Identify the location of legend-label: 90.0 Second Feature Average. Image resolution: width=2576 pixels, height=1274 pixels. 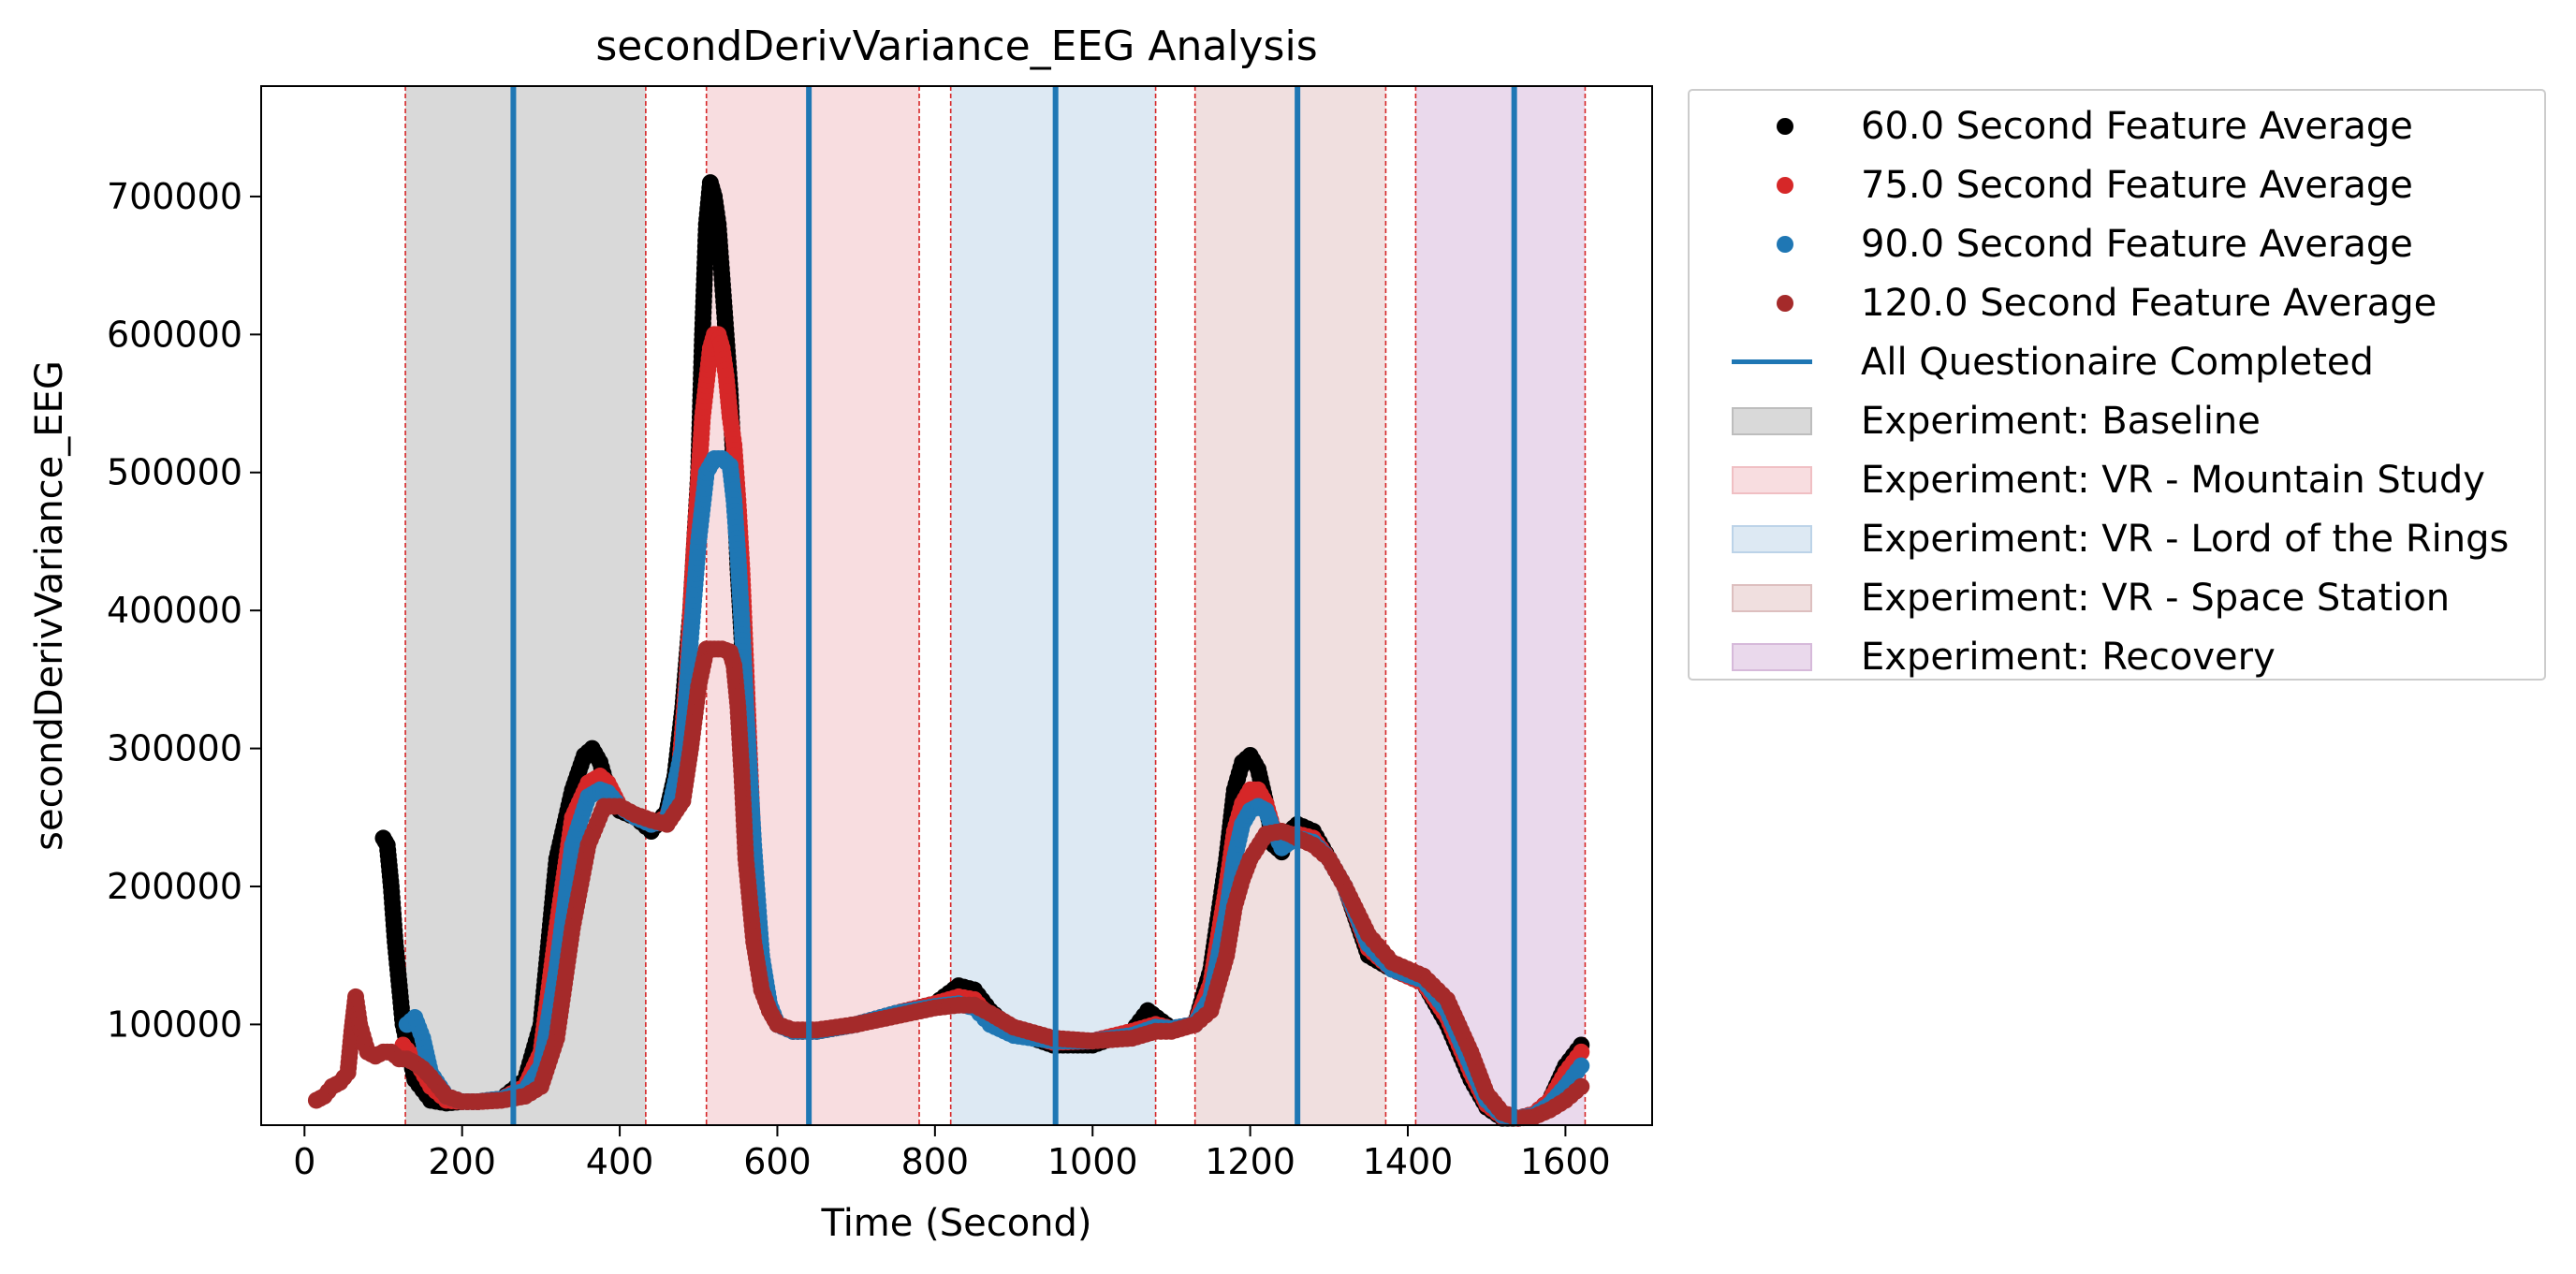
(2137, 244).